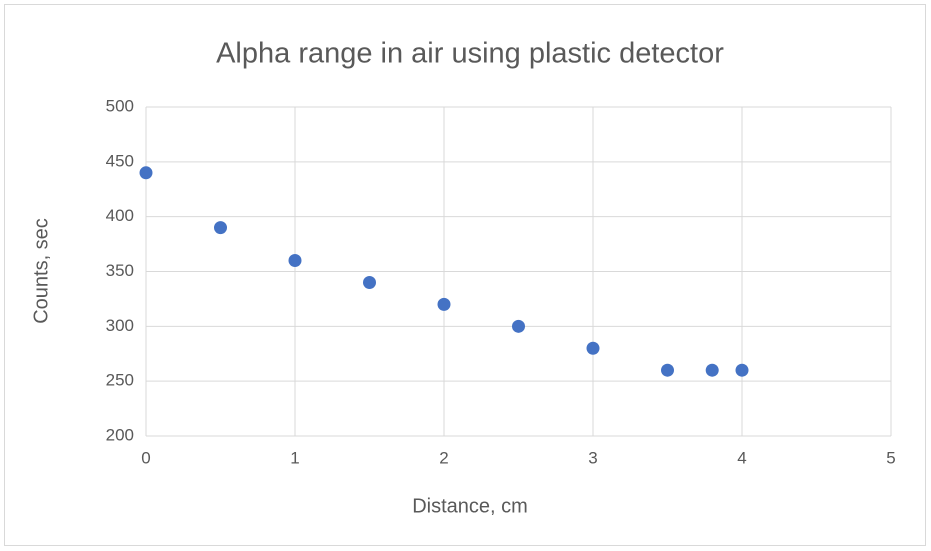 The width and height of the screenshot is (931, 551). What do you see at coordinates (120, 160) in the screenshot?
I see `y-tick-label: 450` at bounding box center [120, 160].